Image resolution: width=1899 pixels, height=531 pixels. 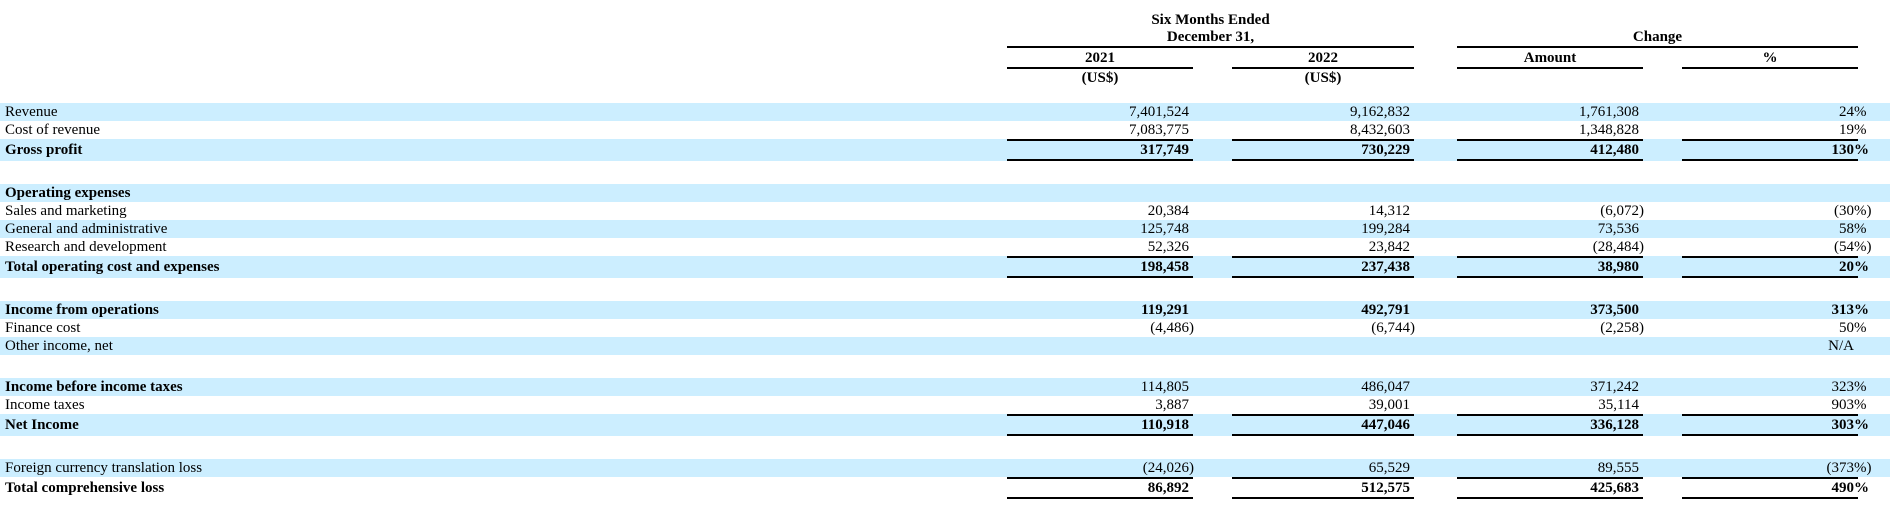 I want to click on column-header-2021: 2021, so click(x=1100, y=59).